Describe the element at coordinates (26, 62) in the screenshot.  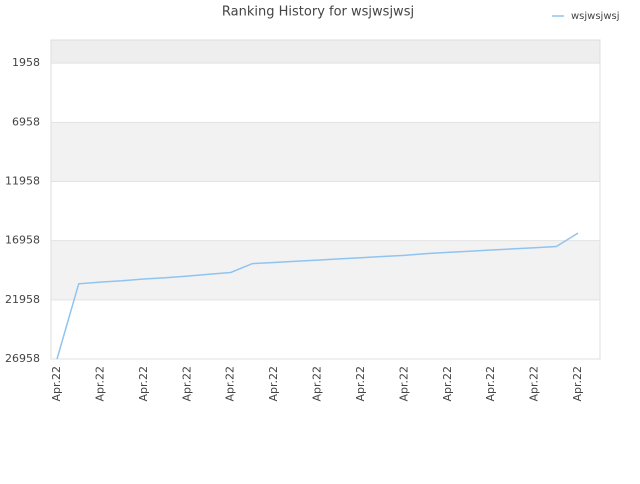
I see `y-tick-label: 1958` at that location.